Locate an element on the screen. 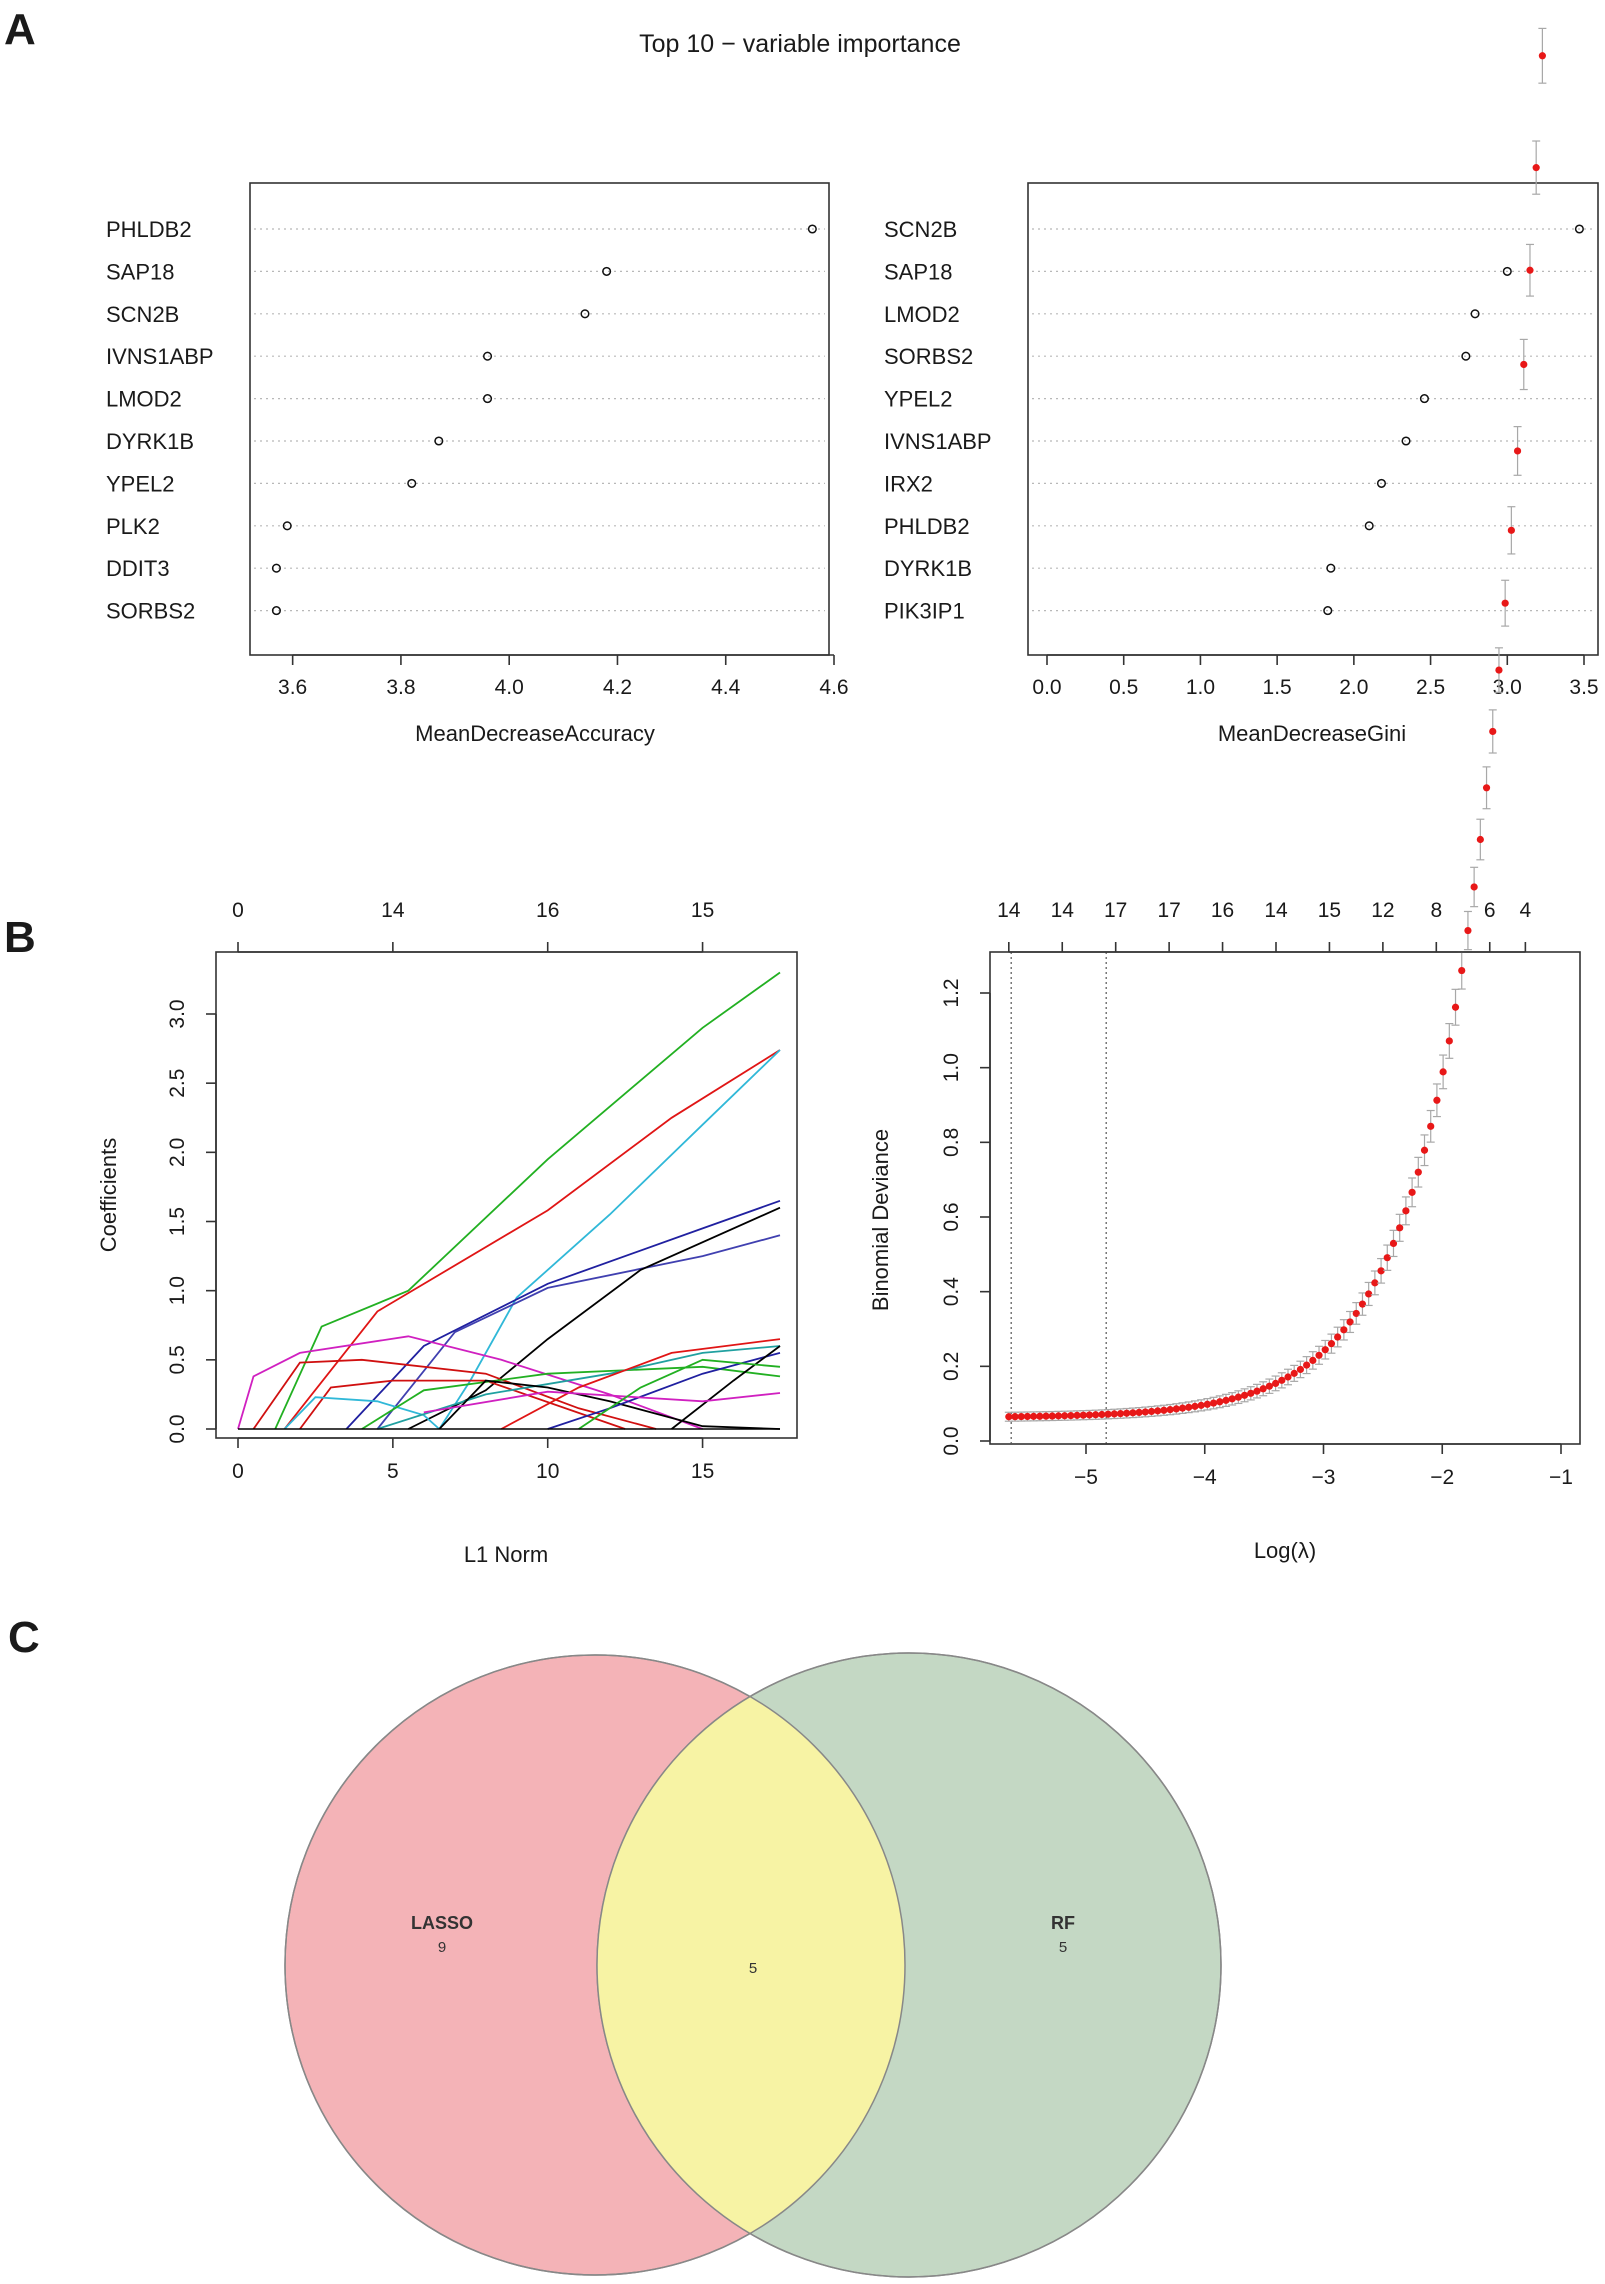 The image size is (1605, 2284). top-tick-label: 6 is located at coordinates (1490, 910).